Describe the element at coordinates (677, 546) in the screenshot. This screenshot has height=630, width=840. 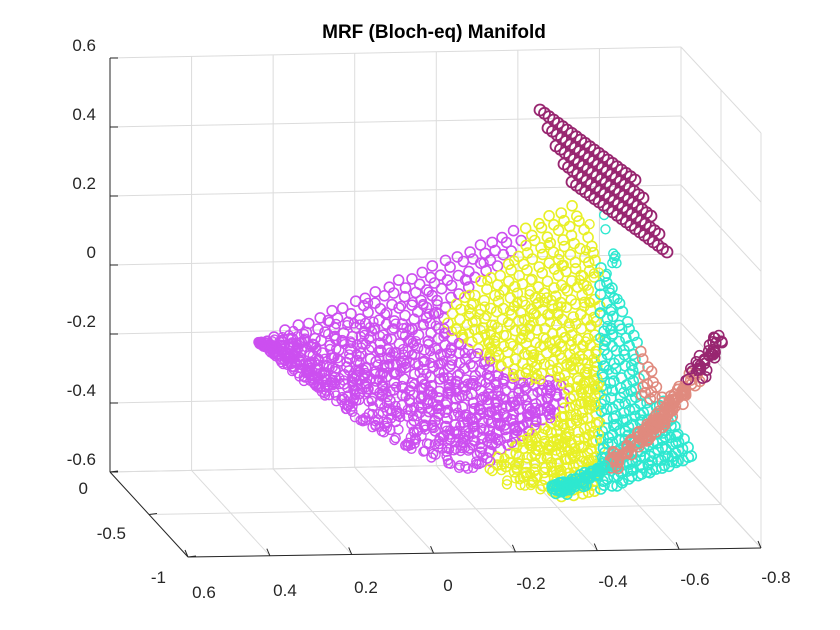
I see `x-tick-mark` at that location.